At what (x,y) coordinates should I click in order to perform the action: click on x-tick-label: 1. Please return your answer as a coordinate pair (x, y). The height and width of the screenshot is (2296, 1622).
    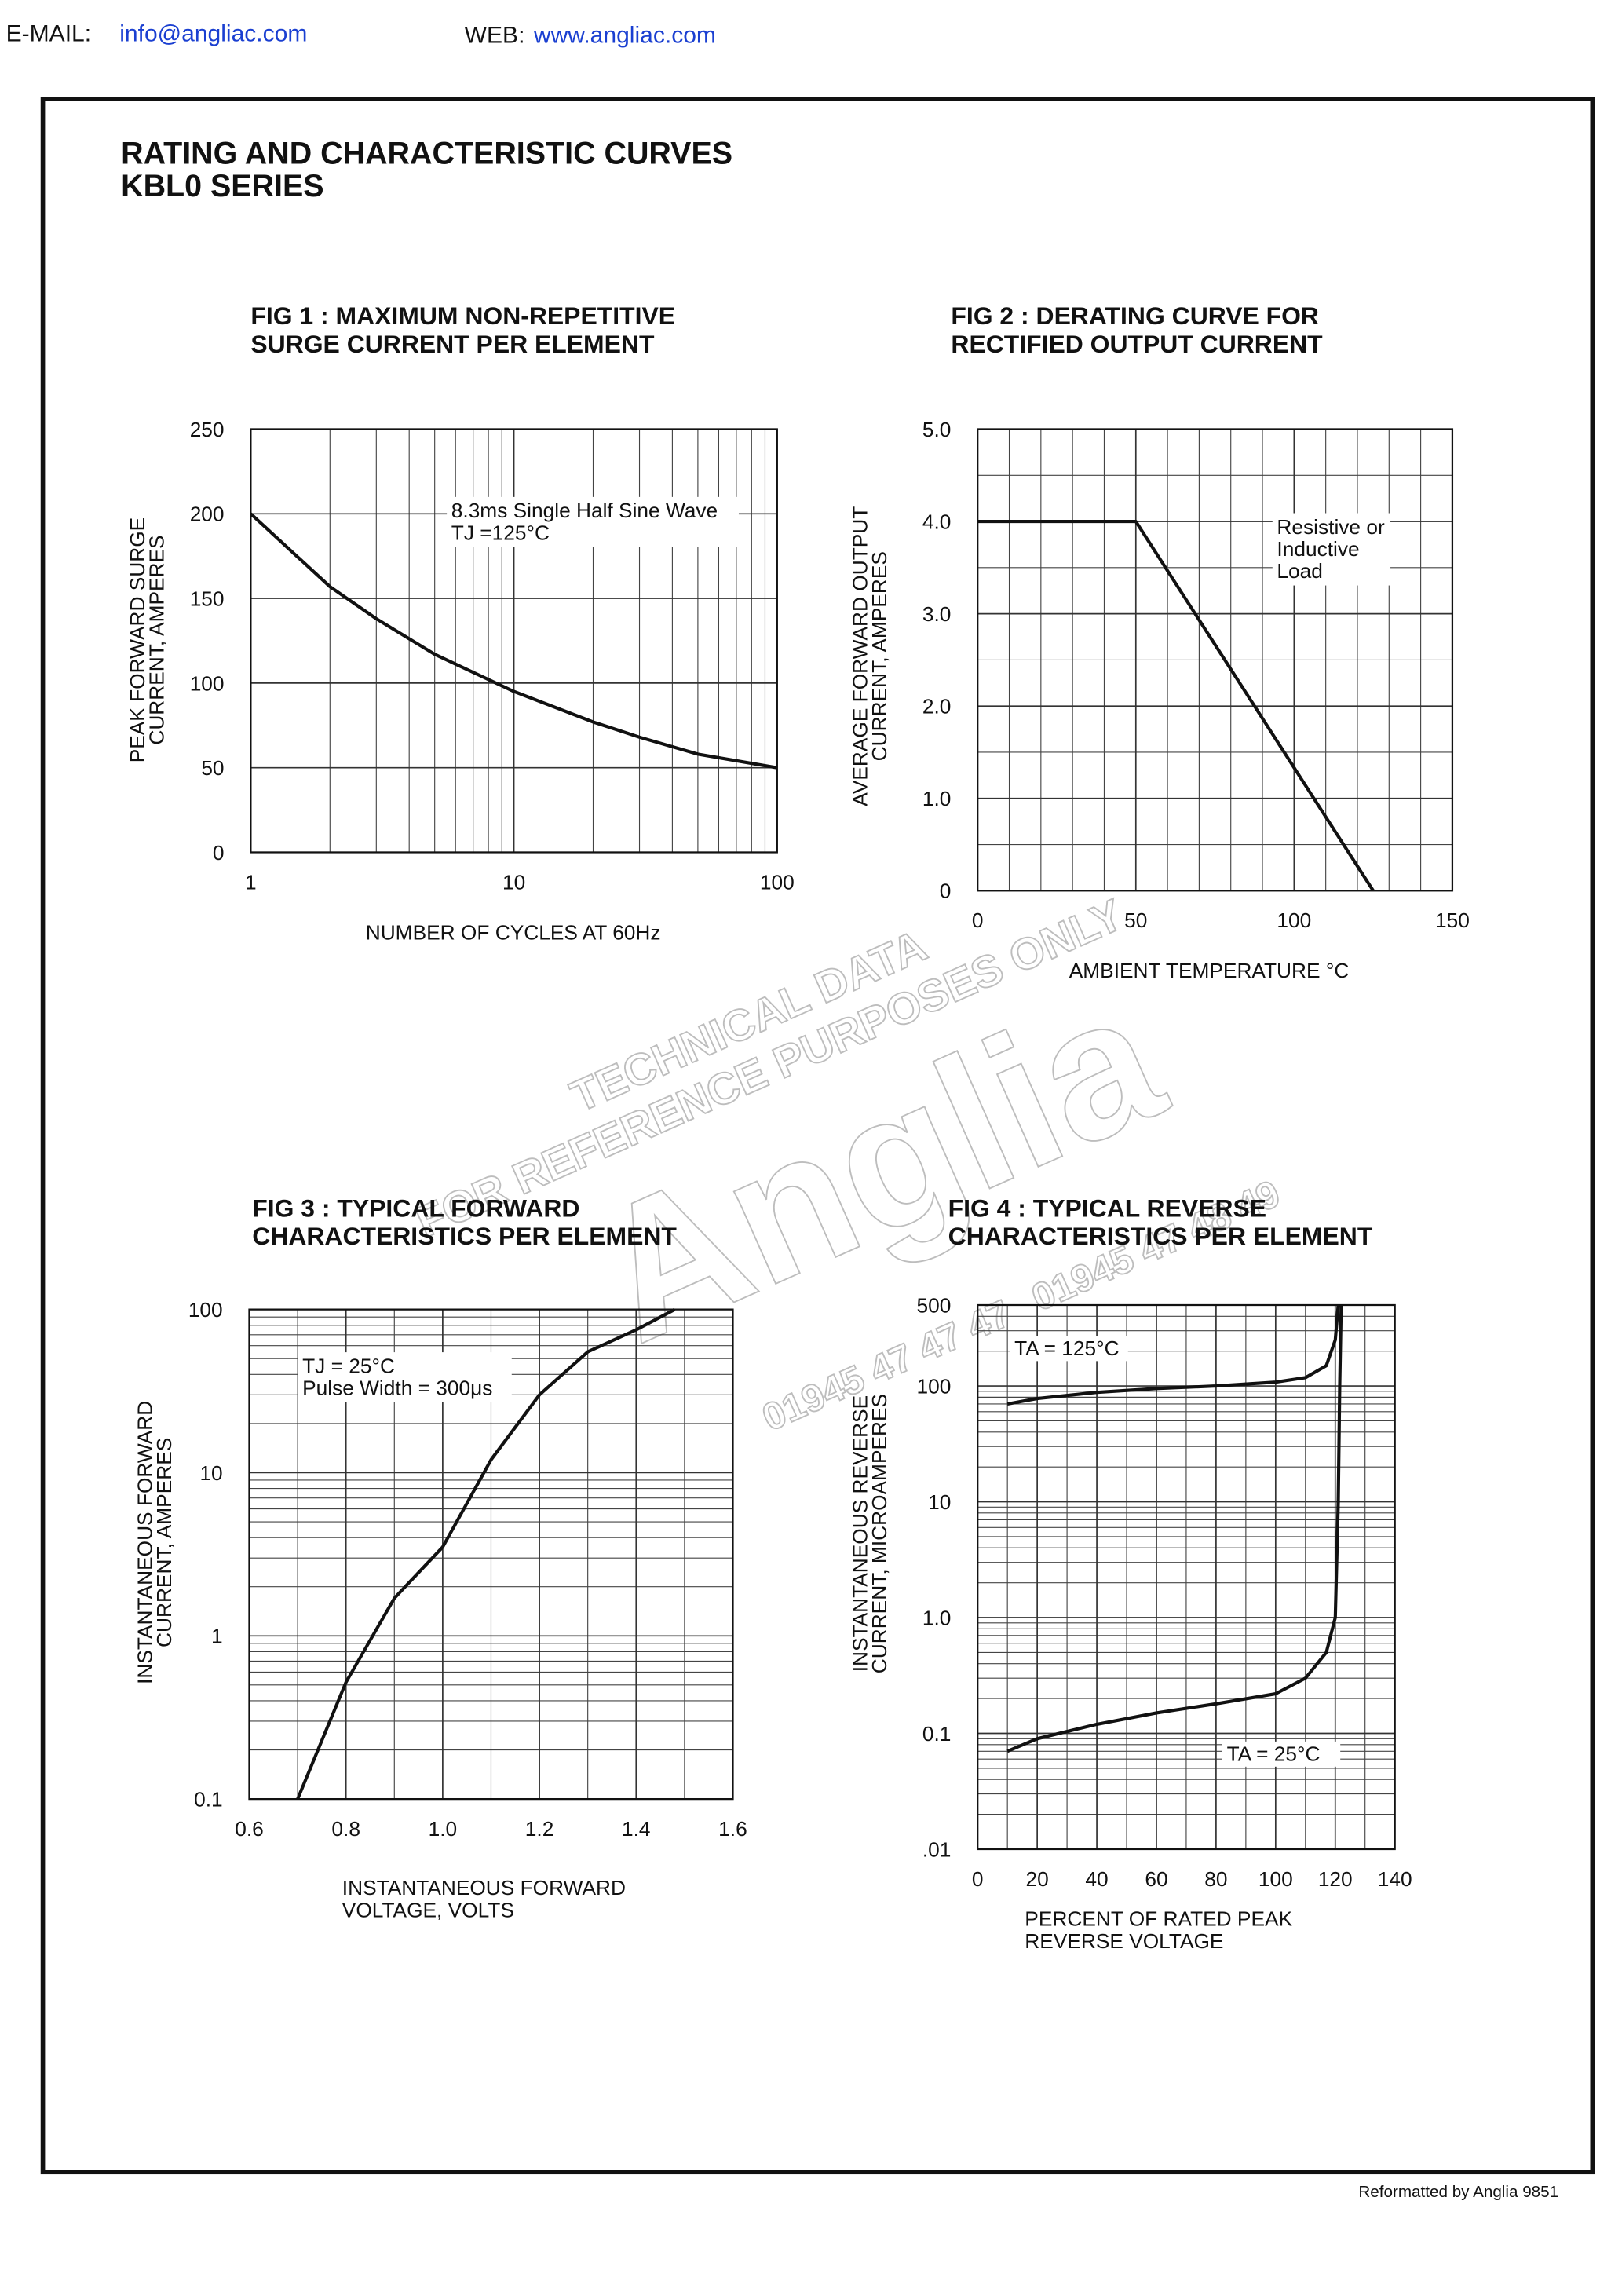
    Looking at the image, I should click on (251, 882).